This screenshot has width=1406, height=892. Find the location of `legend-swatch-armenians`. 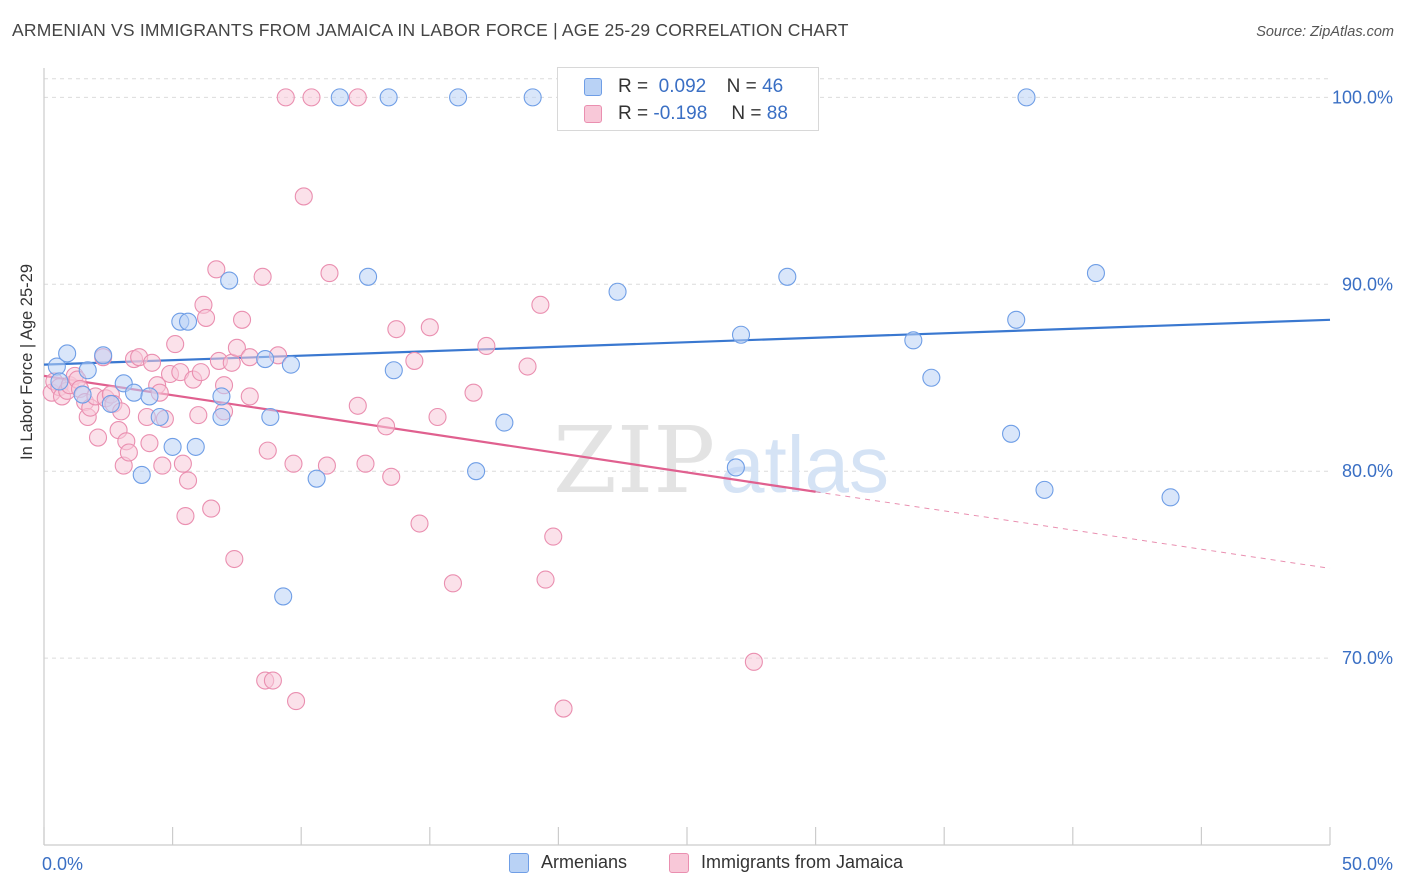

legend-swatch-armenians is located at coordinates (519, 862).